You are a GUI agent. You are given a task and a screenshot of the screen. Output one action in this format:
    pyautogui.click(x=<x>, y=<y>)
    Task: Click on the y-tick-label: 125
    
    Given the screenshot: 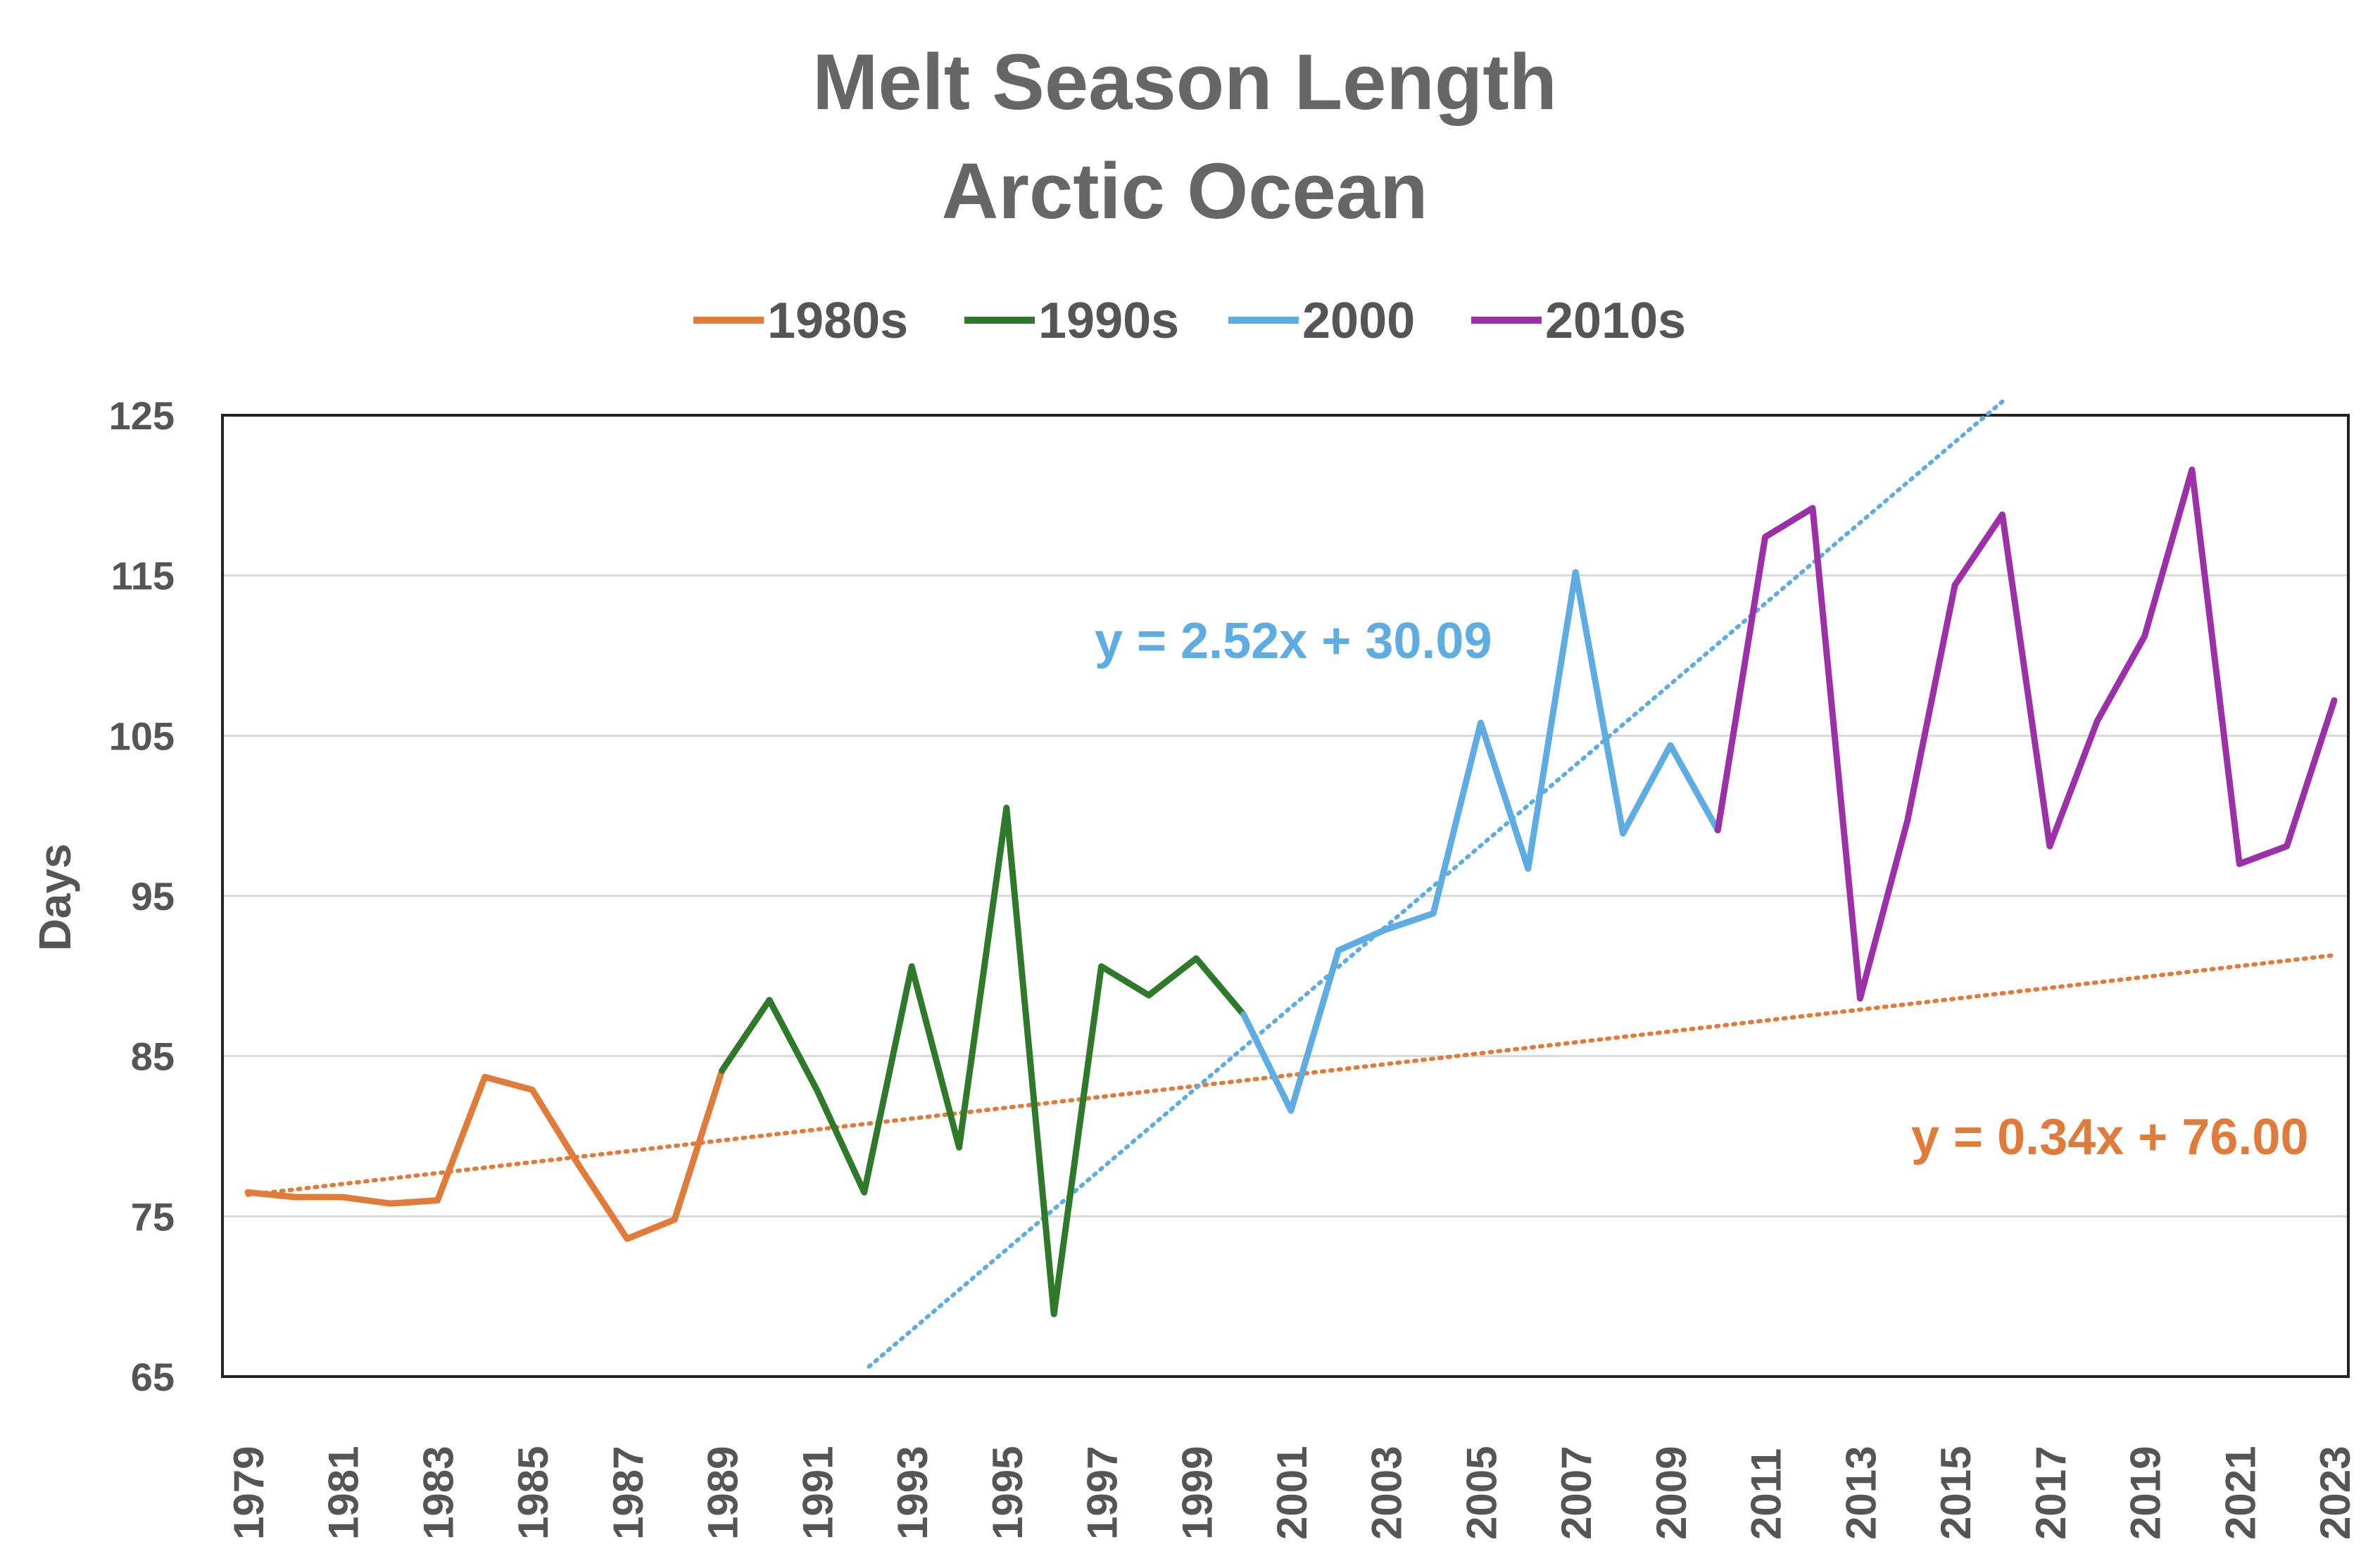 What is the action you would take?
    pyautogui.click(x=142, y=415)
    